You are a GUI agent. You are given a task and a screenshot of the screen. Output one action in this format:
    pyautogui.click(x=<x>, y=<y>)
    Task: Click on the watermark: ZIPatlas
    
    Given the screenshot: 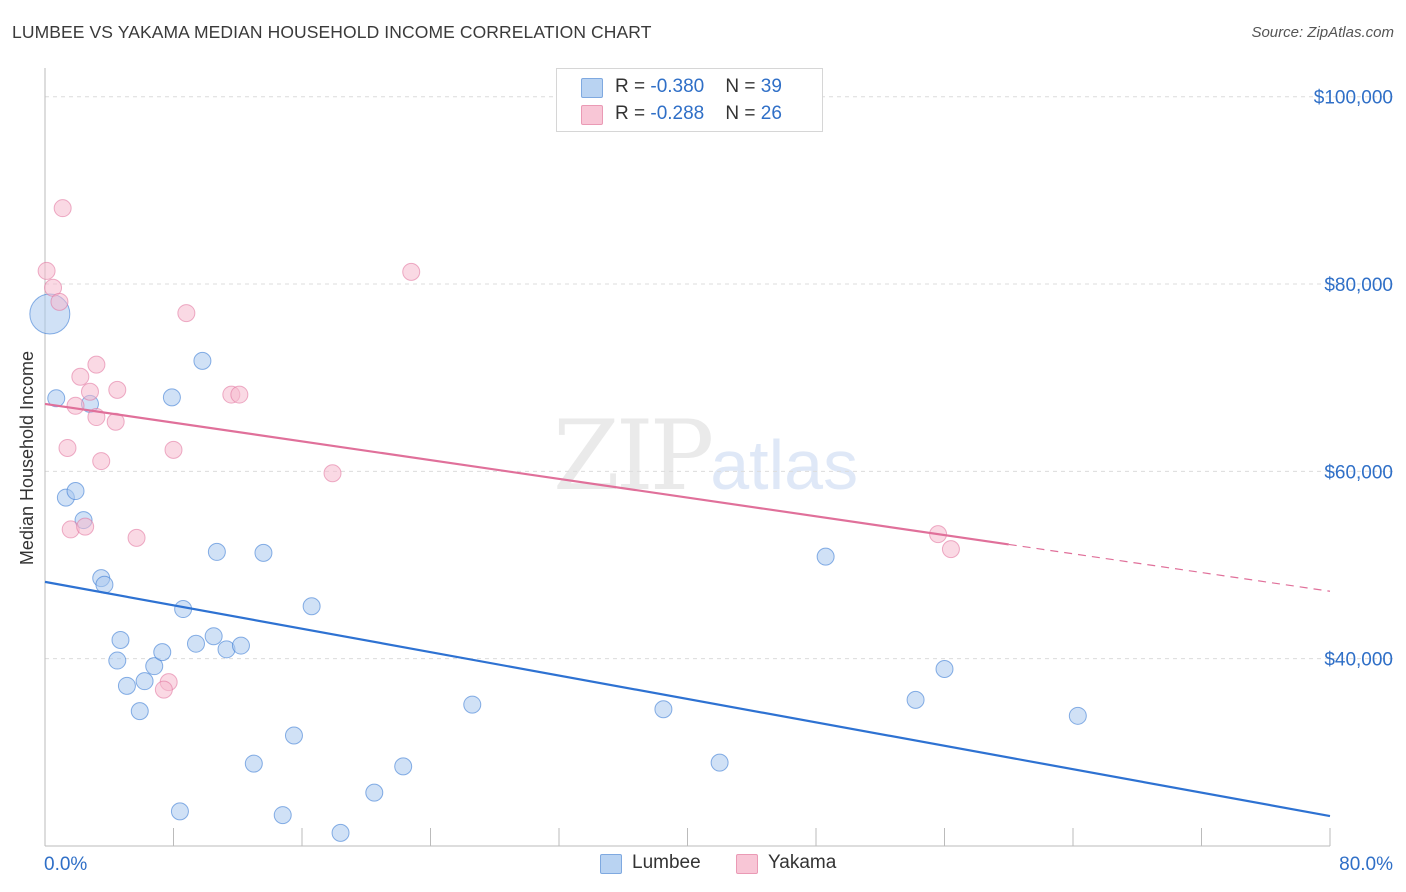 What is the action you would take?
    pyautogui.click(x=705, y=456)
    